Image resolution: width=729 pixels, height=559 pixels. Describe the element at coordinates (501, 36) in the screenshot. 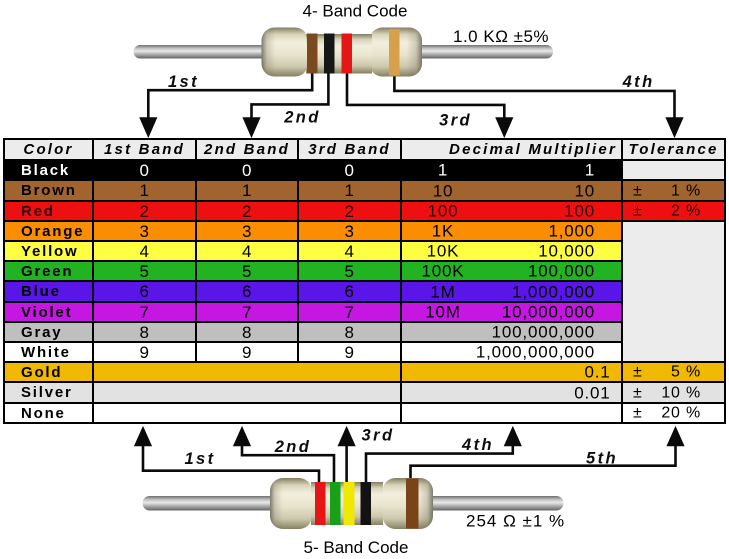

I see `svg-text: 1.0 KΩ ±5%` at that location.